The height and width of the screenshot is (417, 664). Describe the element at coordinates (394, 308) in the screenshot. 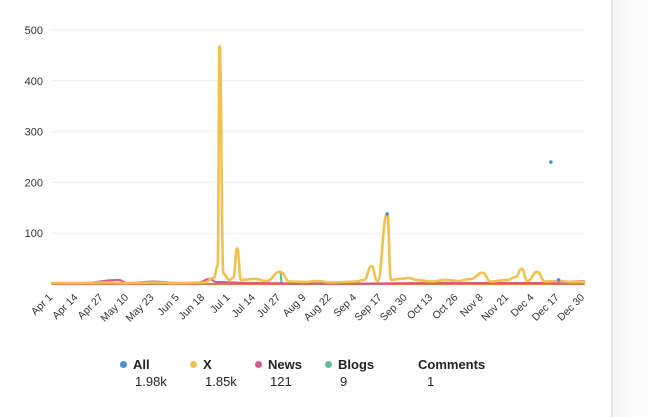

I see `x-tick-label: Sep 30` at that location.